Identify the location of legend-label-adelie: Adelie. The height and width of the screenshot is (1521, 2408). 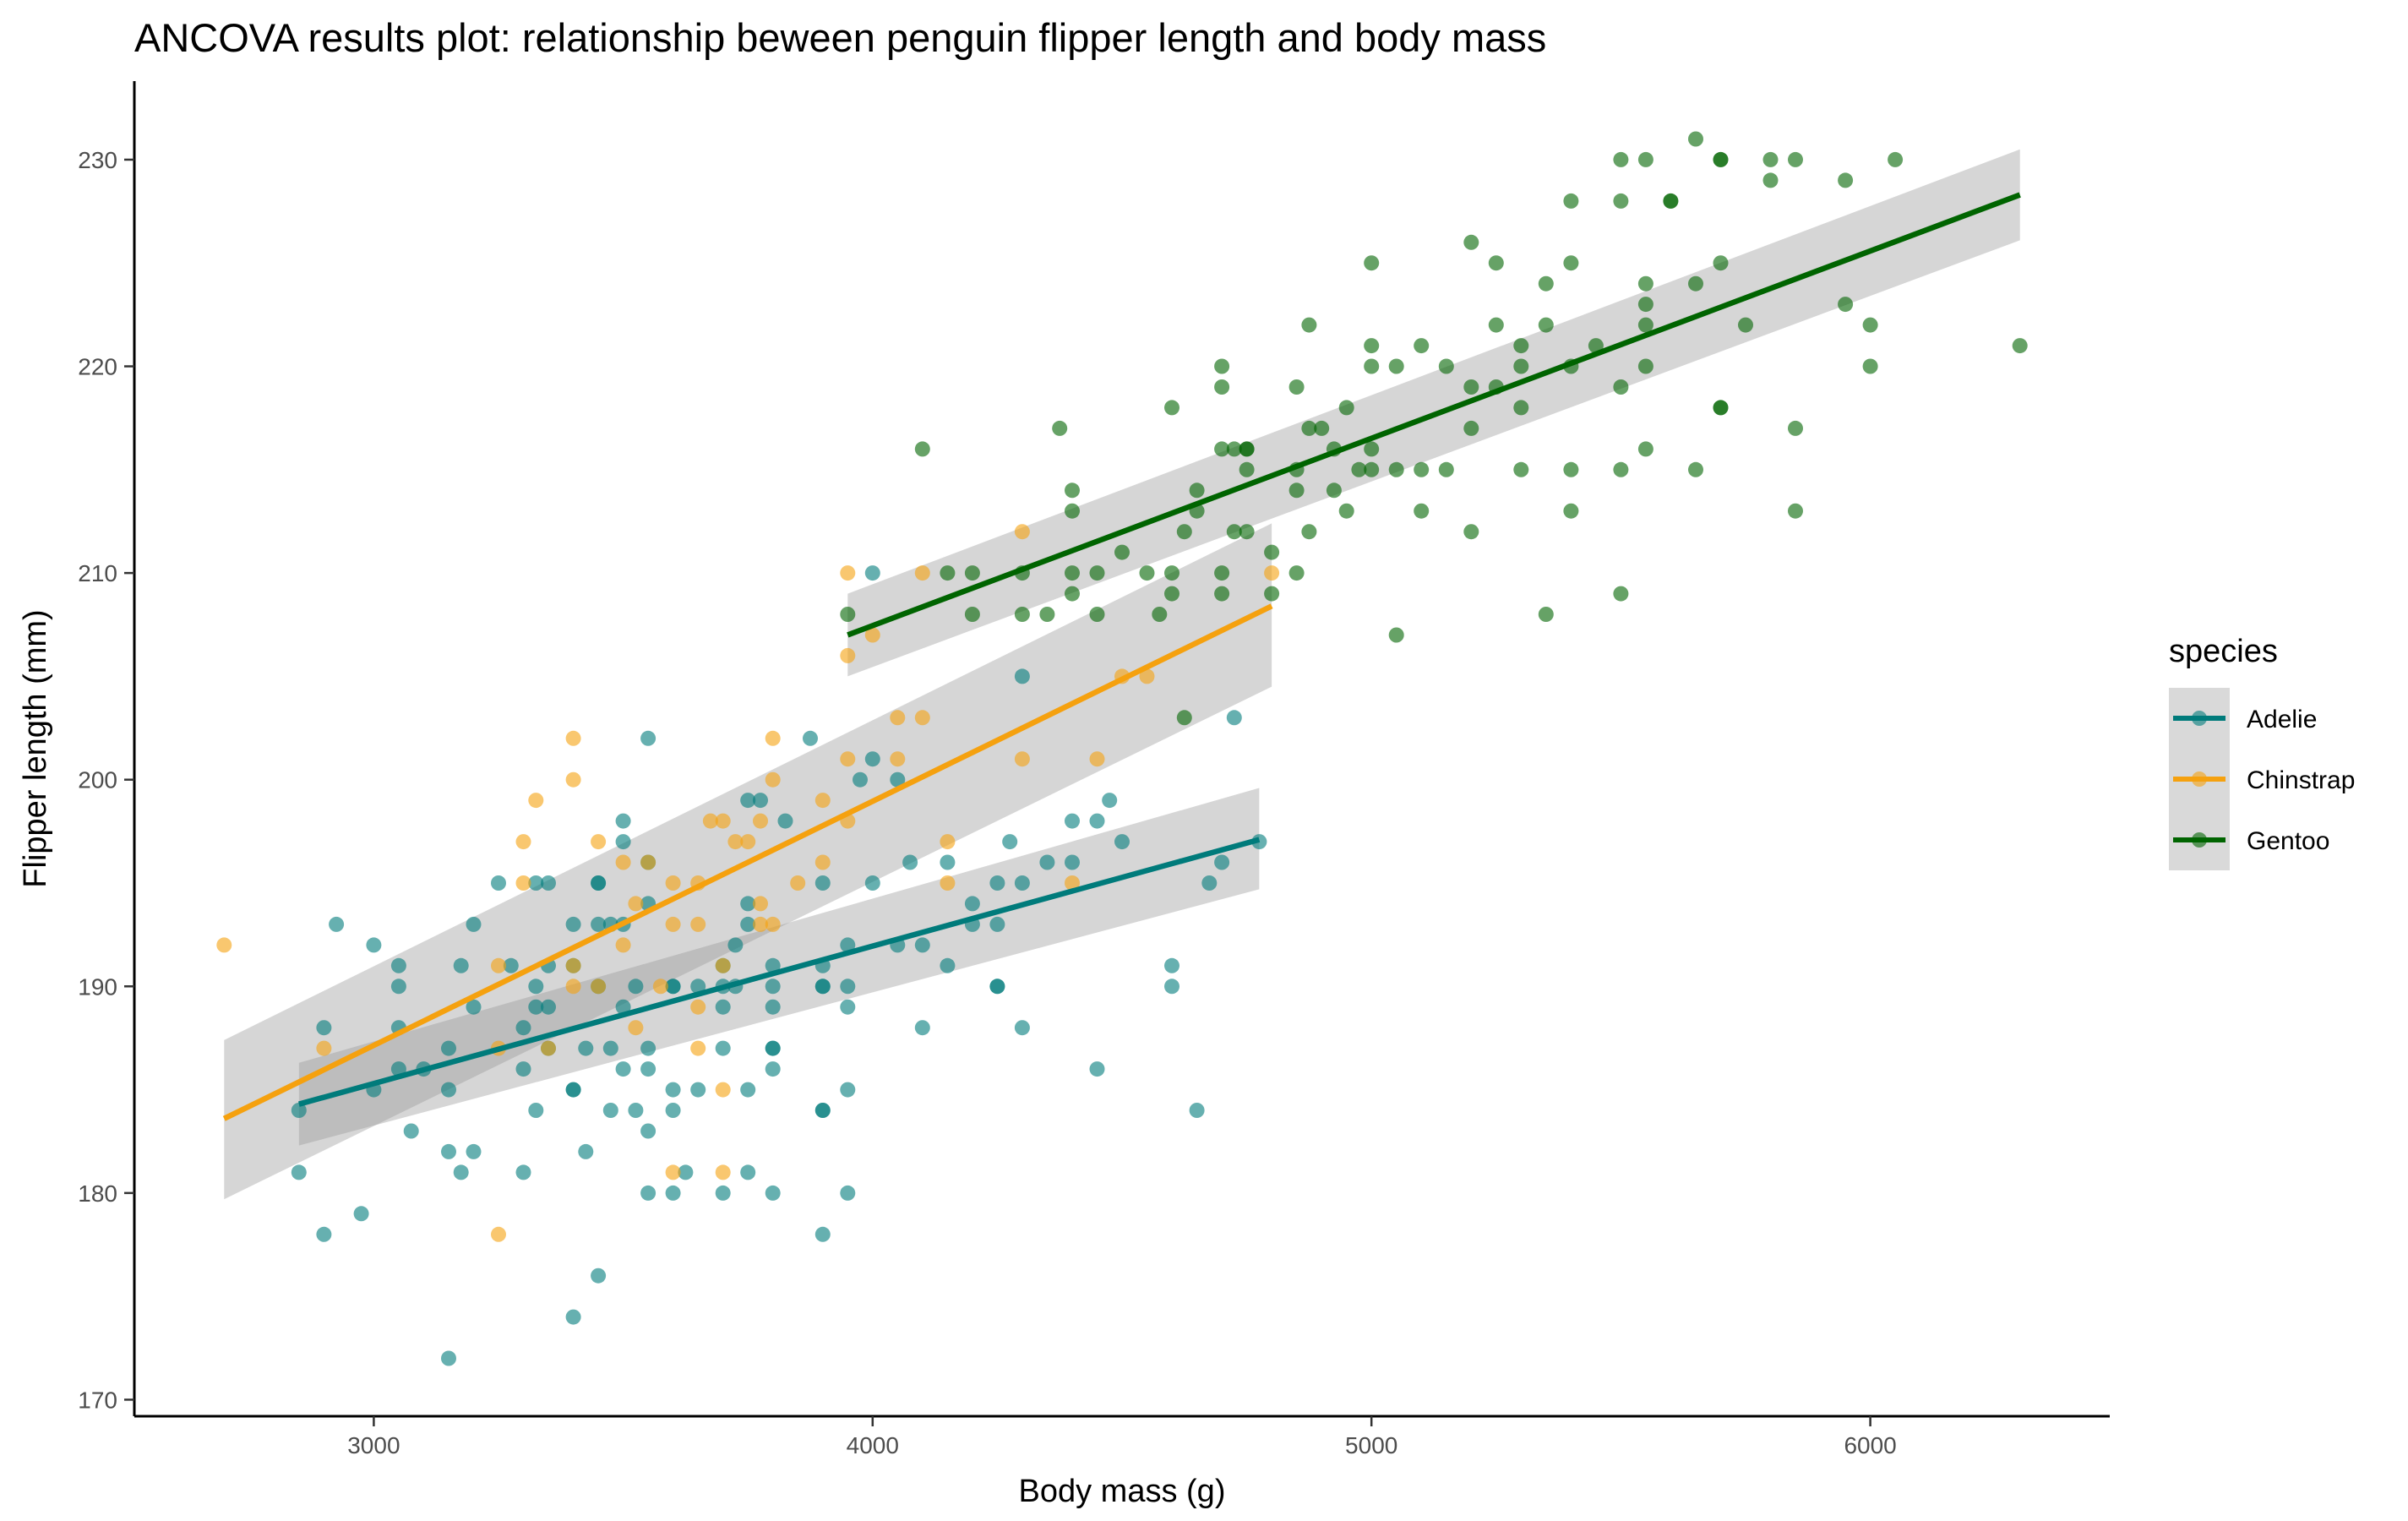
(2282, 719).